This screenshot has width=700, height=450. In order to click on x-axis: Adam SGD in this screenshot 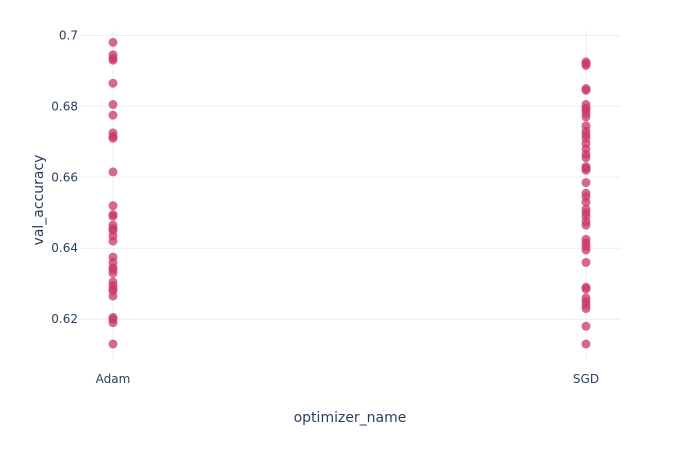, I will do `click(347, 379)`.